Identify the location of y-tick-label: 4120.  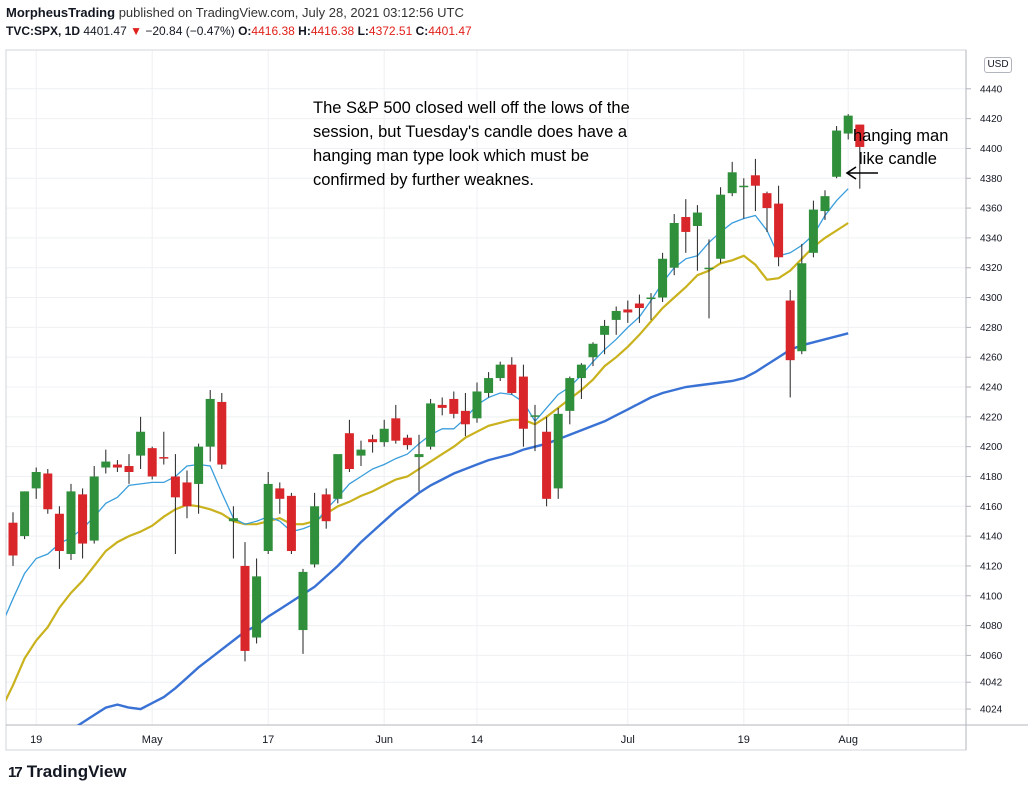
(991, 566).